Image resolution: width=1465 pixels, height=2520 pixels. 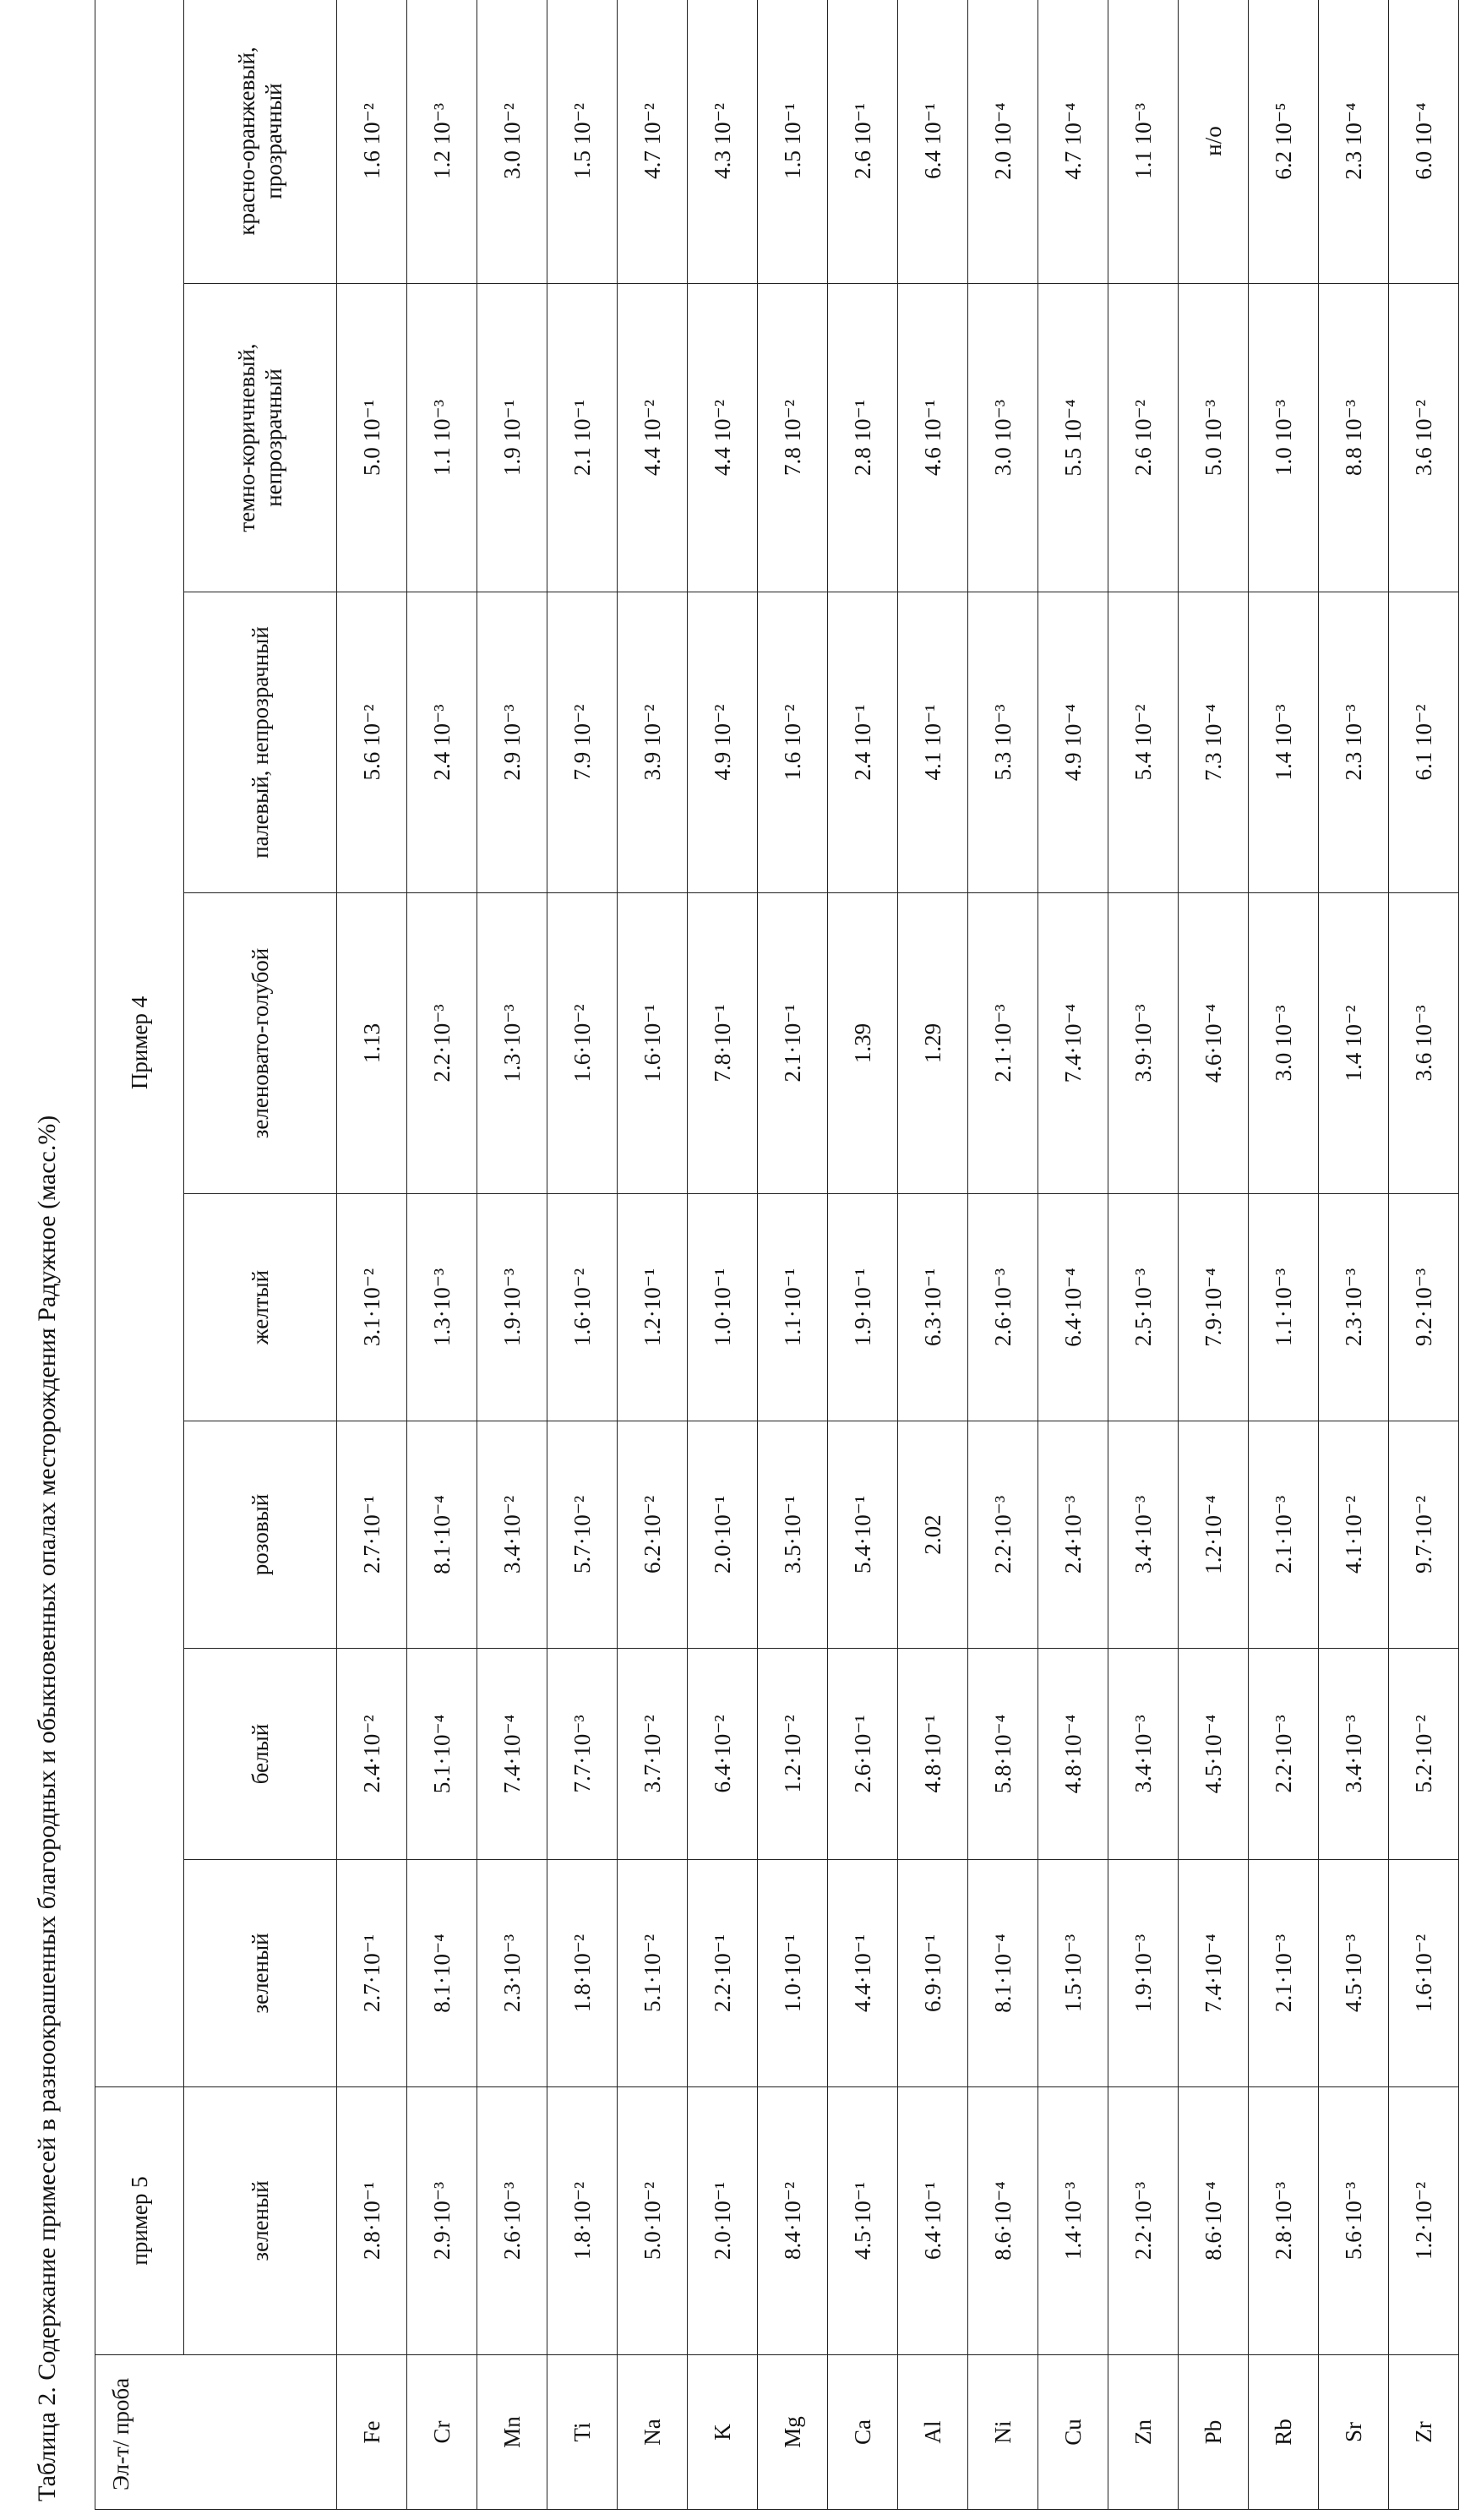 I want to click on value-cell: 4.1 10⁻¹, so click(x=933, y=742).